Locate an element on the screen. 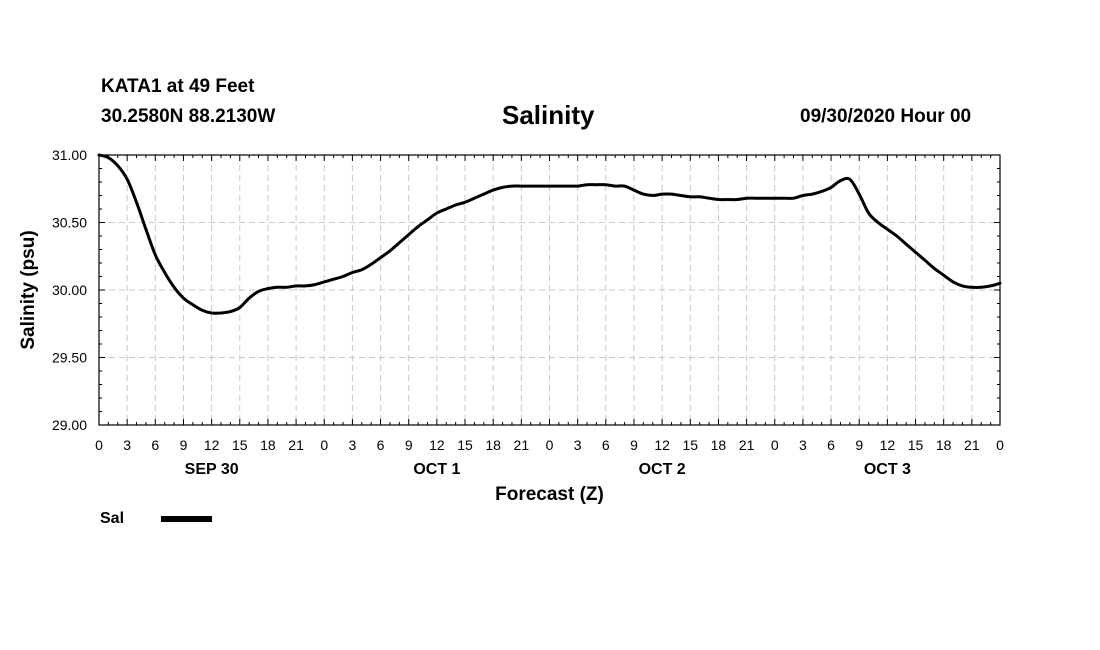 The height and width of the screenshot is (650, 1100). coordinates-label: 30.2580N 88.2130W is located at coordinates (188, 116).